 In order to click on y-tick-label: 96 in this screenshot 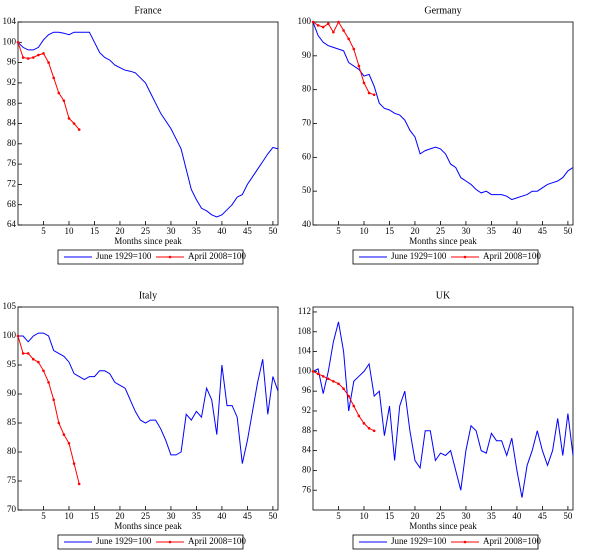, I will do `click(307, 390)`.